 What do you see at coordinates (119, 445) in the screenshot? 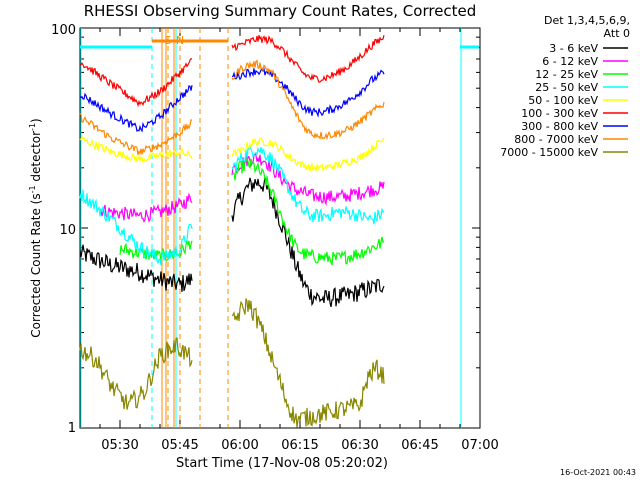
I see `x-tick-label: 05:30` at bounding box center [119, 445].